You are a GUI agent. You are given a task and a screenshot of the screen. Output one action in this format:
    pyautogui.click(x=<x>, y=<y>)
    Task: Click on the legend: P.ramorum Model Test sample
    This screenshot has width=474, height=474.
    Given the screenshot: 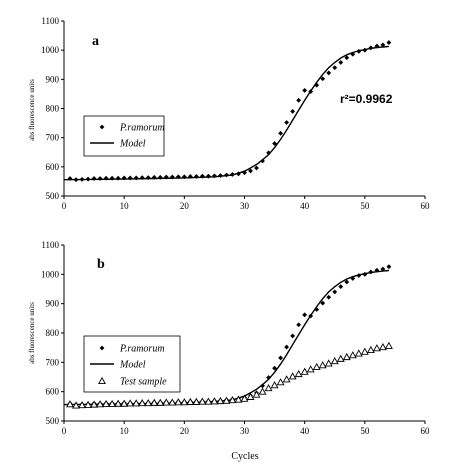 What is the action you would take?
    pyautogui.click(x=132, y=364)
    